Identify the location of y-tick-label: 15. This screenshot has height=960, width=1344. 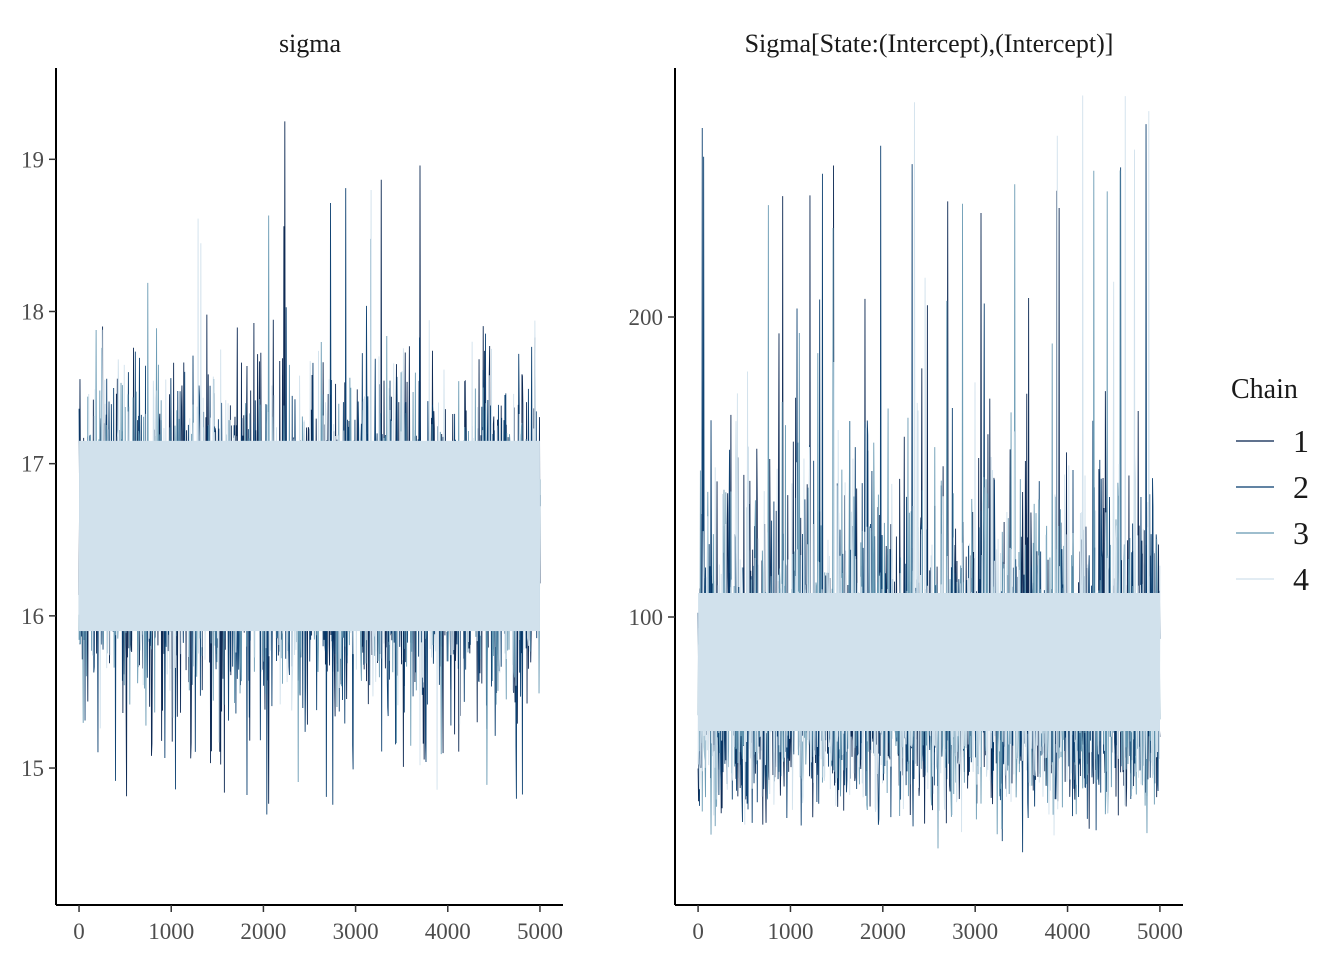
(32, 768).